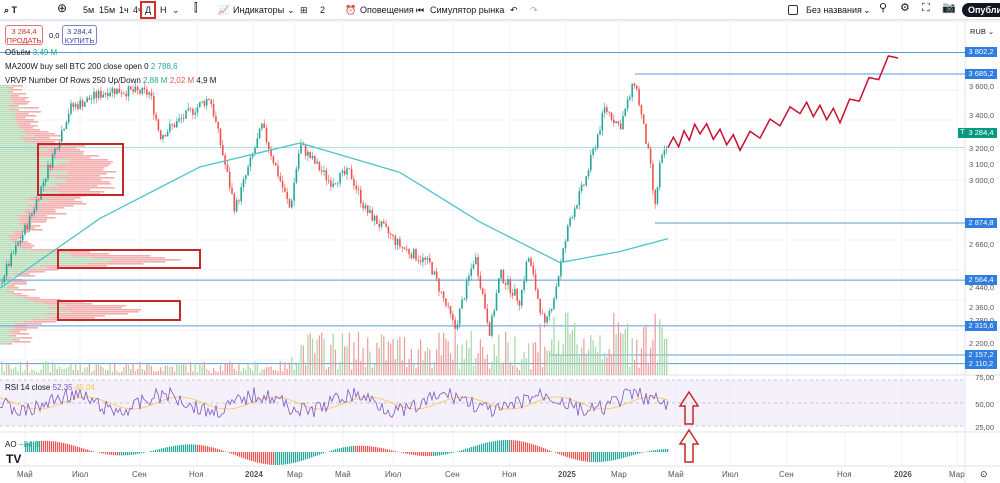 Image resolution: width=1000 pixels, height=483 pixels. I want to click on layouts-icon: ⊞, so click(304, 10).